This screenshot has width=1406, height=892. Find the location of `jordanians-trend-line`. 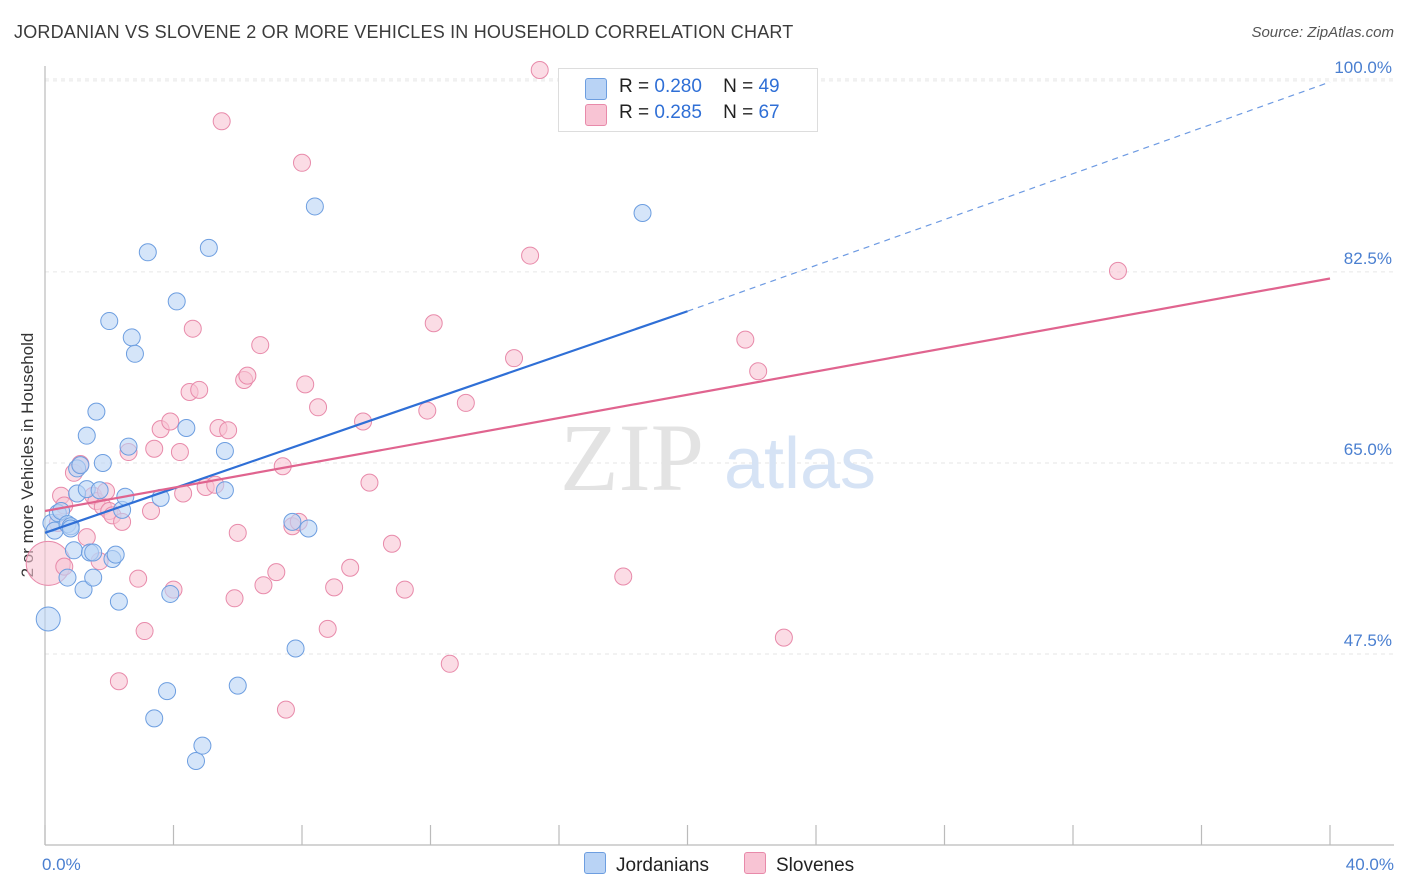

jordanians-trend-line is located at coordinates (366, 422).